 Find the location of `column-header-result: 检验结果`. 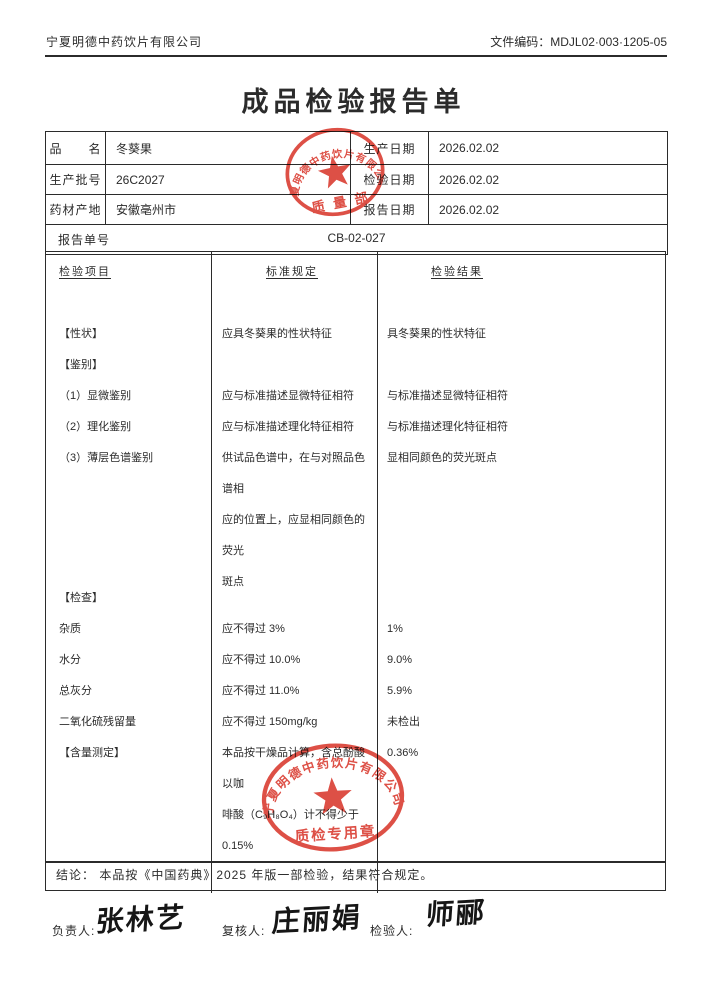

column-header-result: 检验结果 is located at coordinates (457, 272).